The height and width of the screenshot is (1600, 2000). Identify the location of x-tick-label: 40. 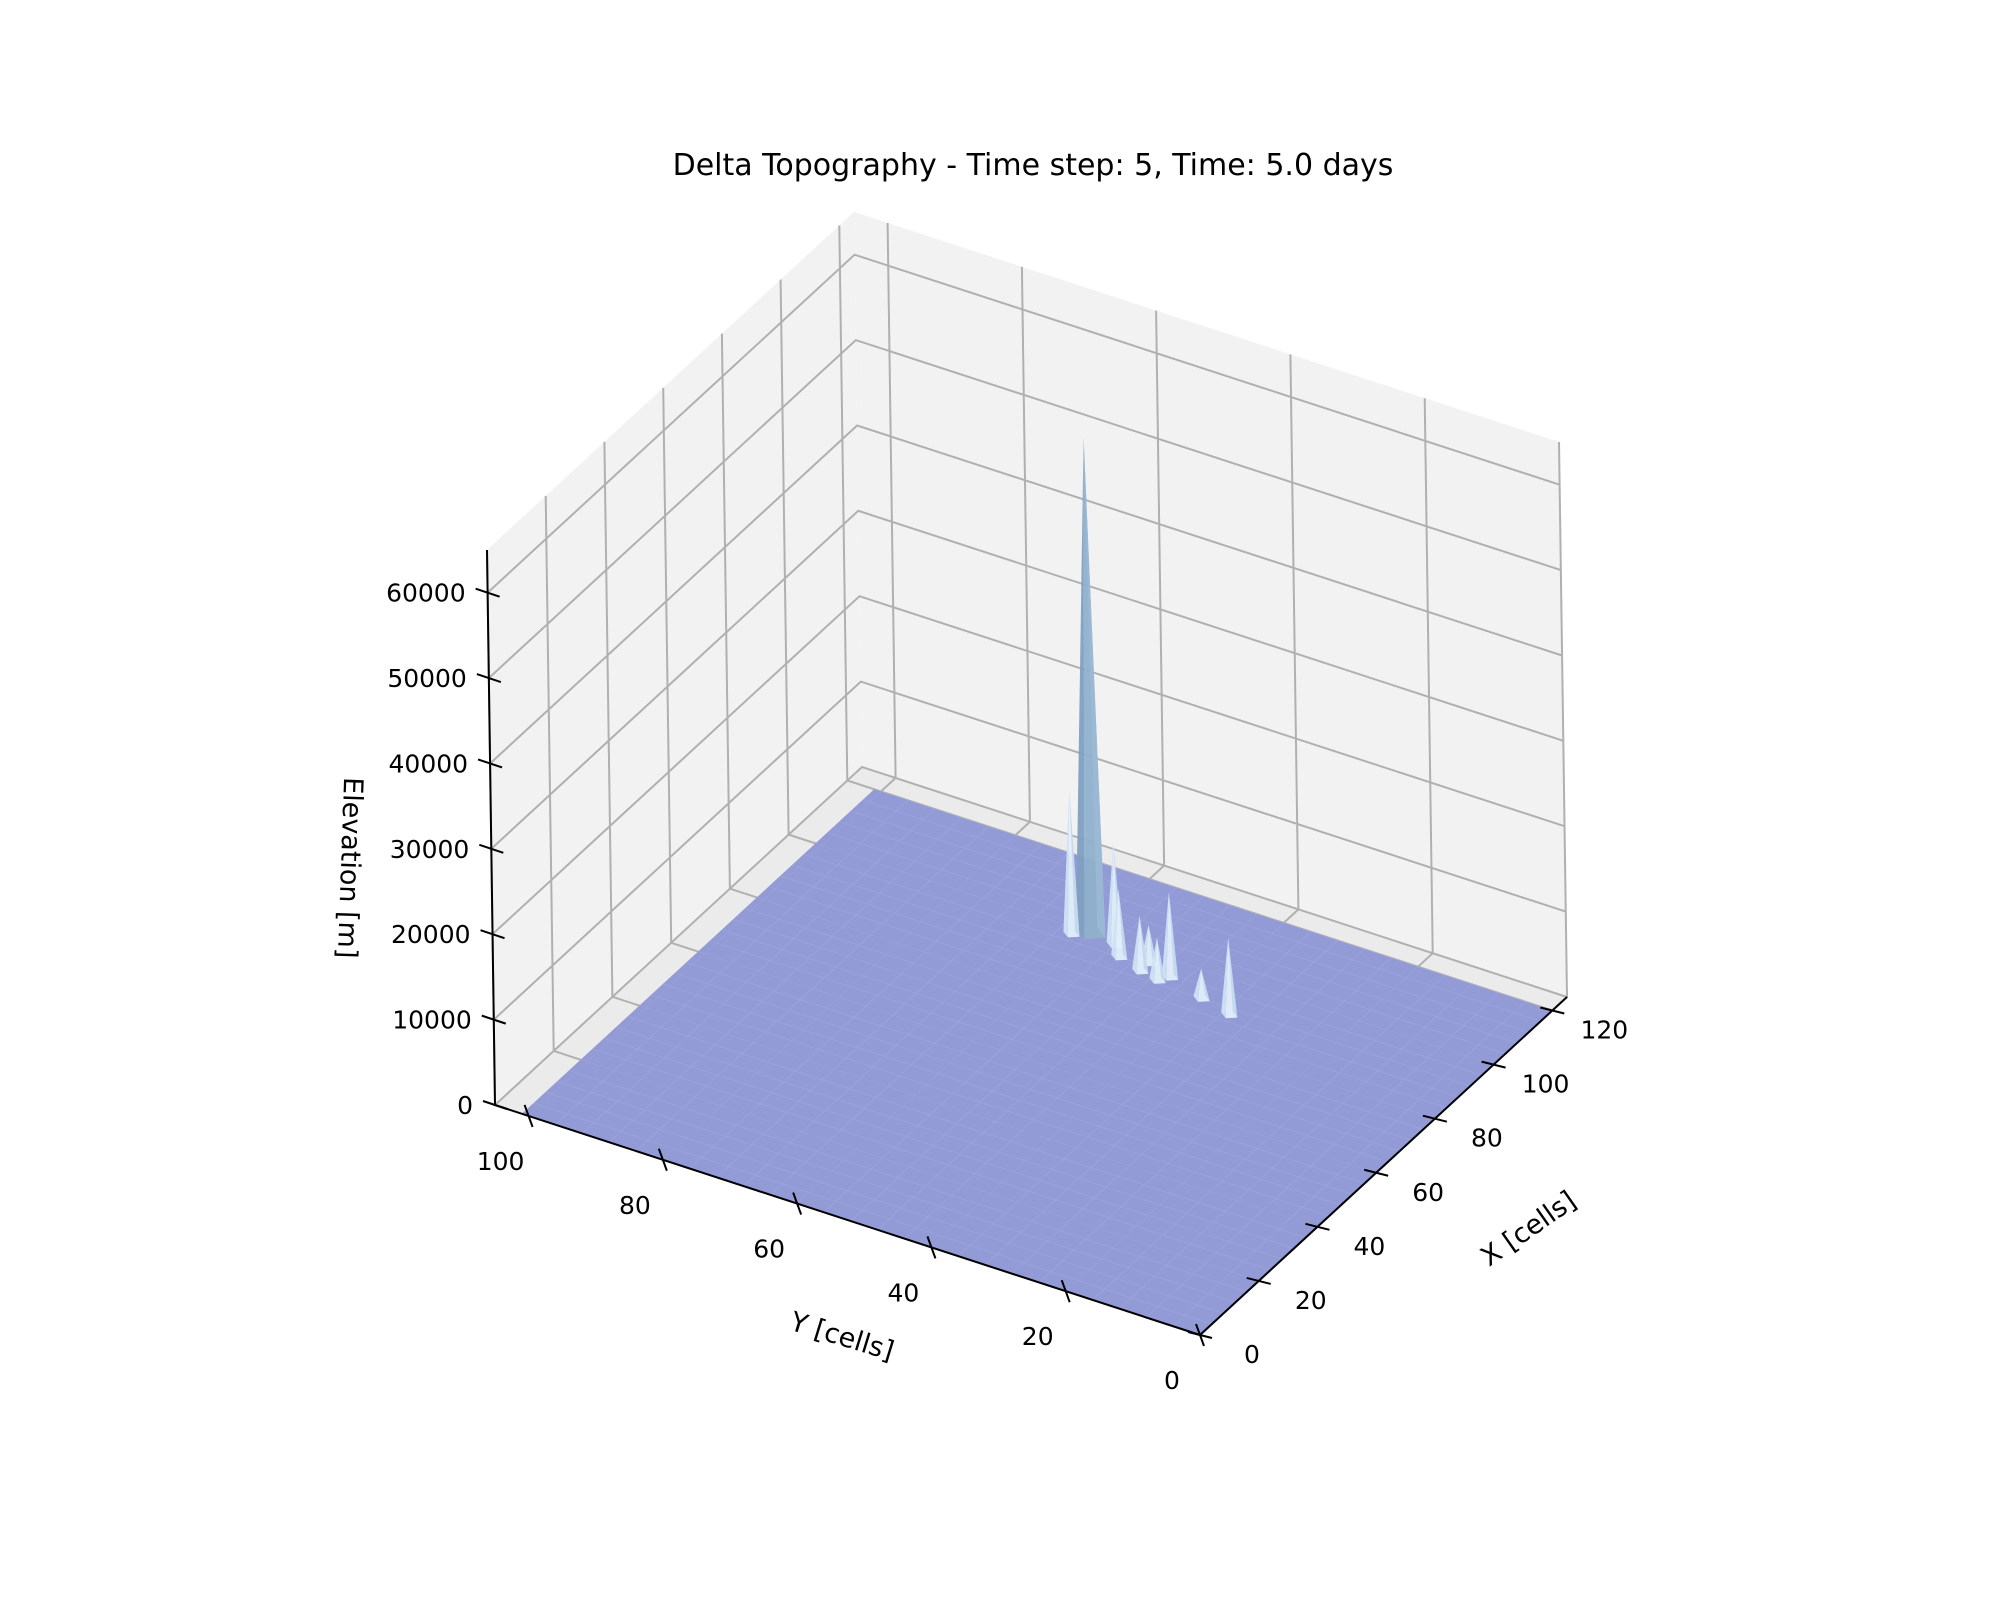
(1370, 1246).